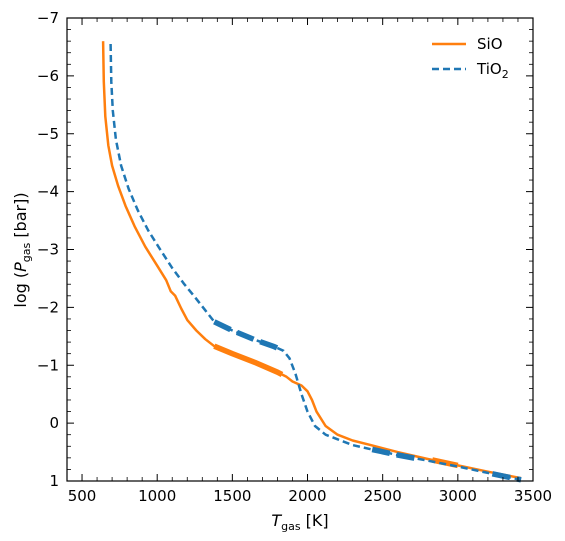 The width and height of the screenshot is (565, 541). Describe the element at coordinates (48, 365) in the screenshot. I see `y-tick-label: −1` at that location.